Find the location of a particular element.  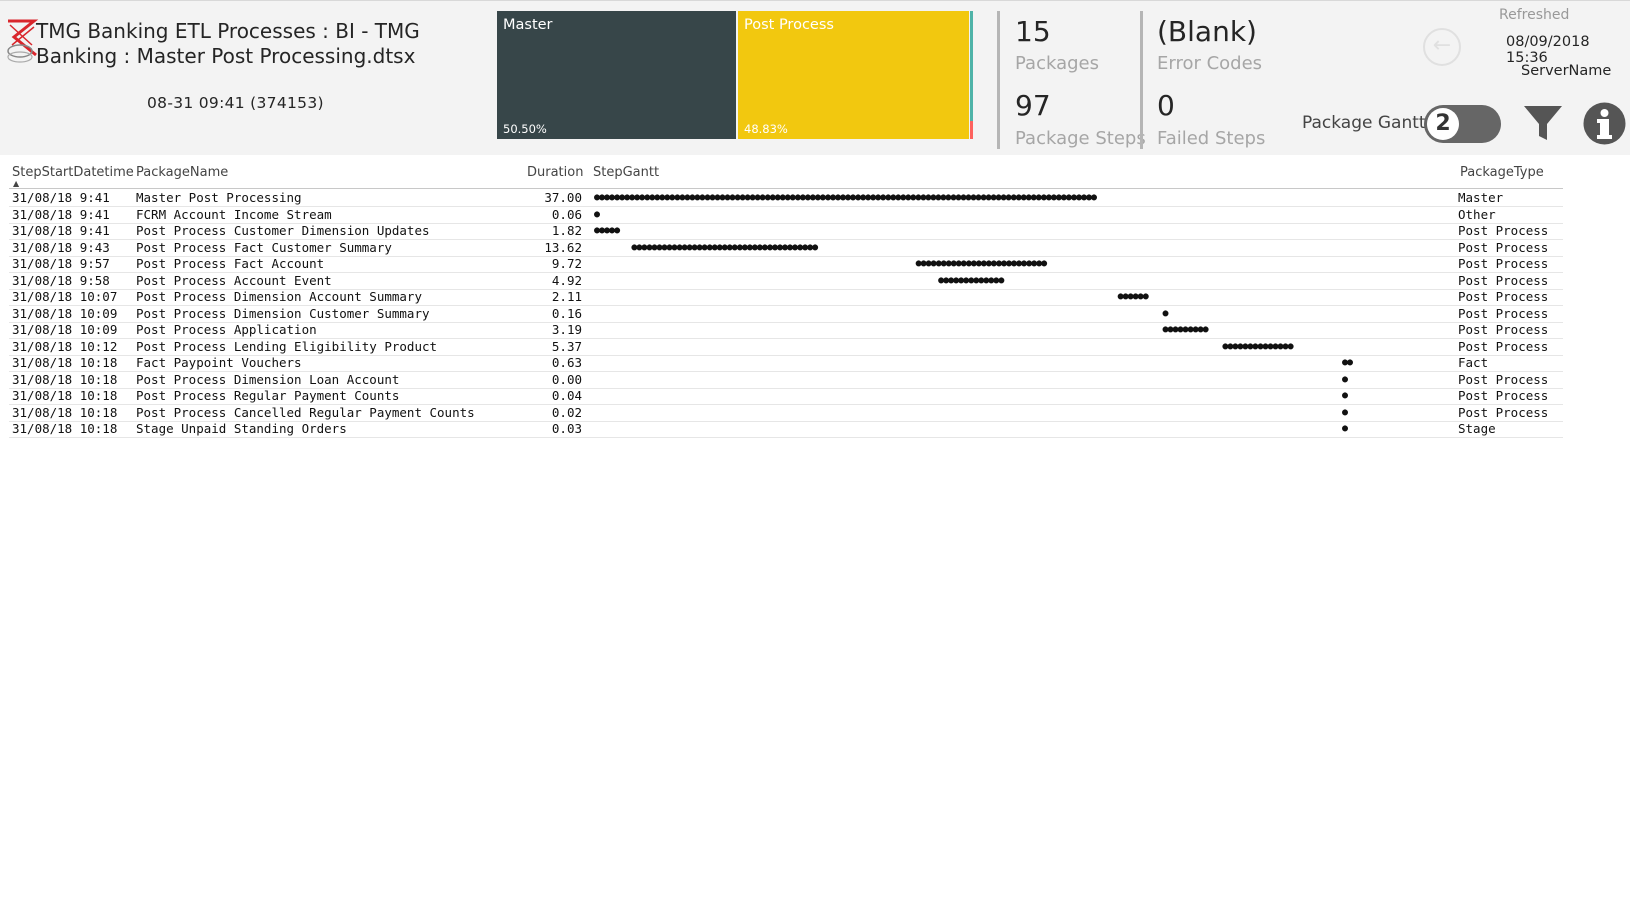

cell-duration: 0.06 is located at coordinates (566, 214).